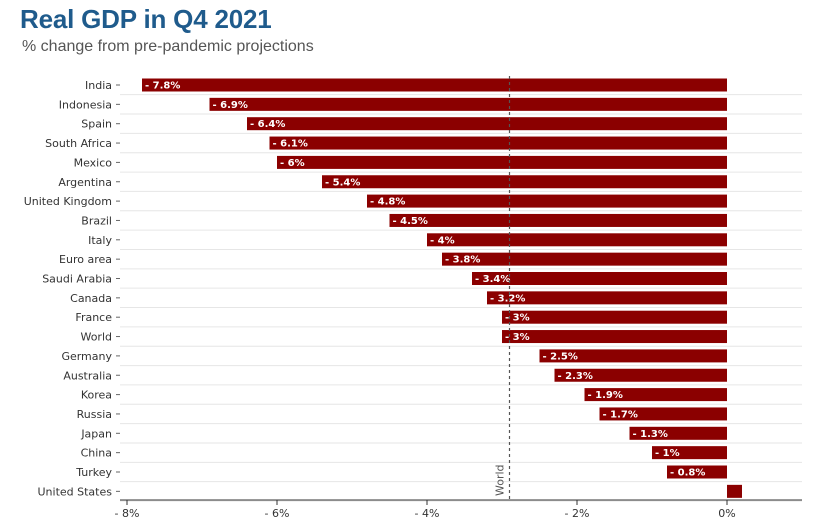 This screenshot has height=530, width=816. What do you see at coordinates (290, 144) in the screenshot?
I see `data-label: - 6.1%` at bounding box center [290, 144].